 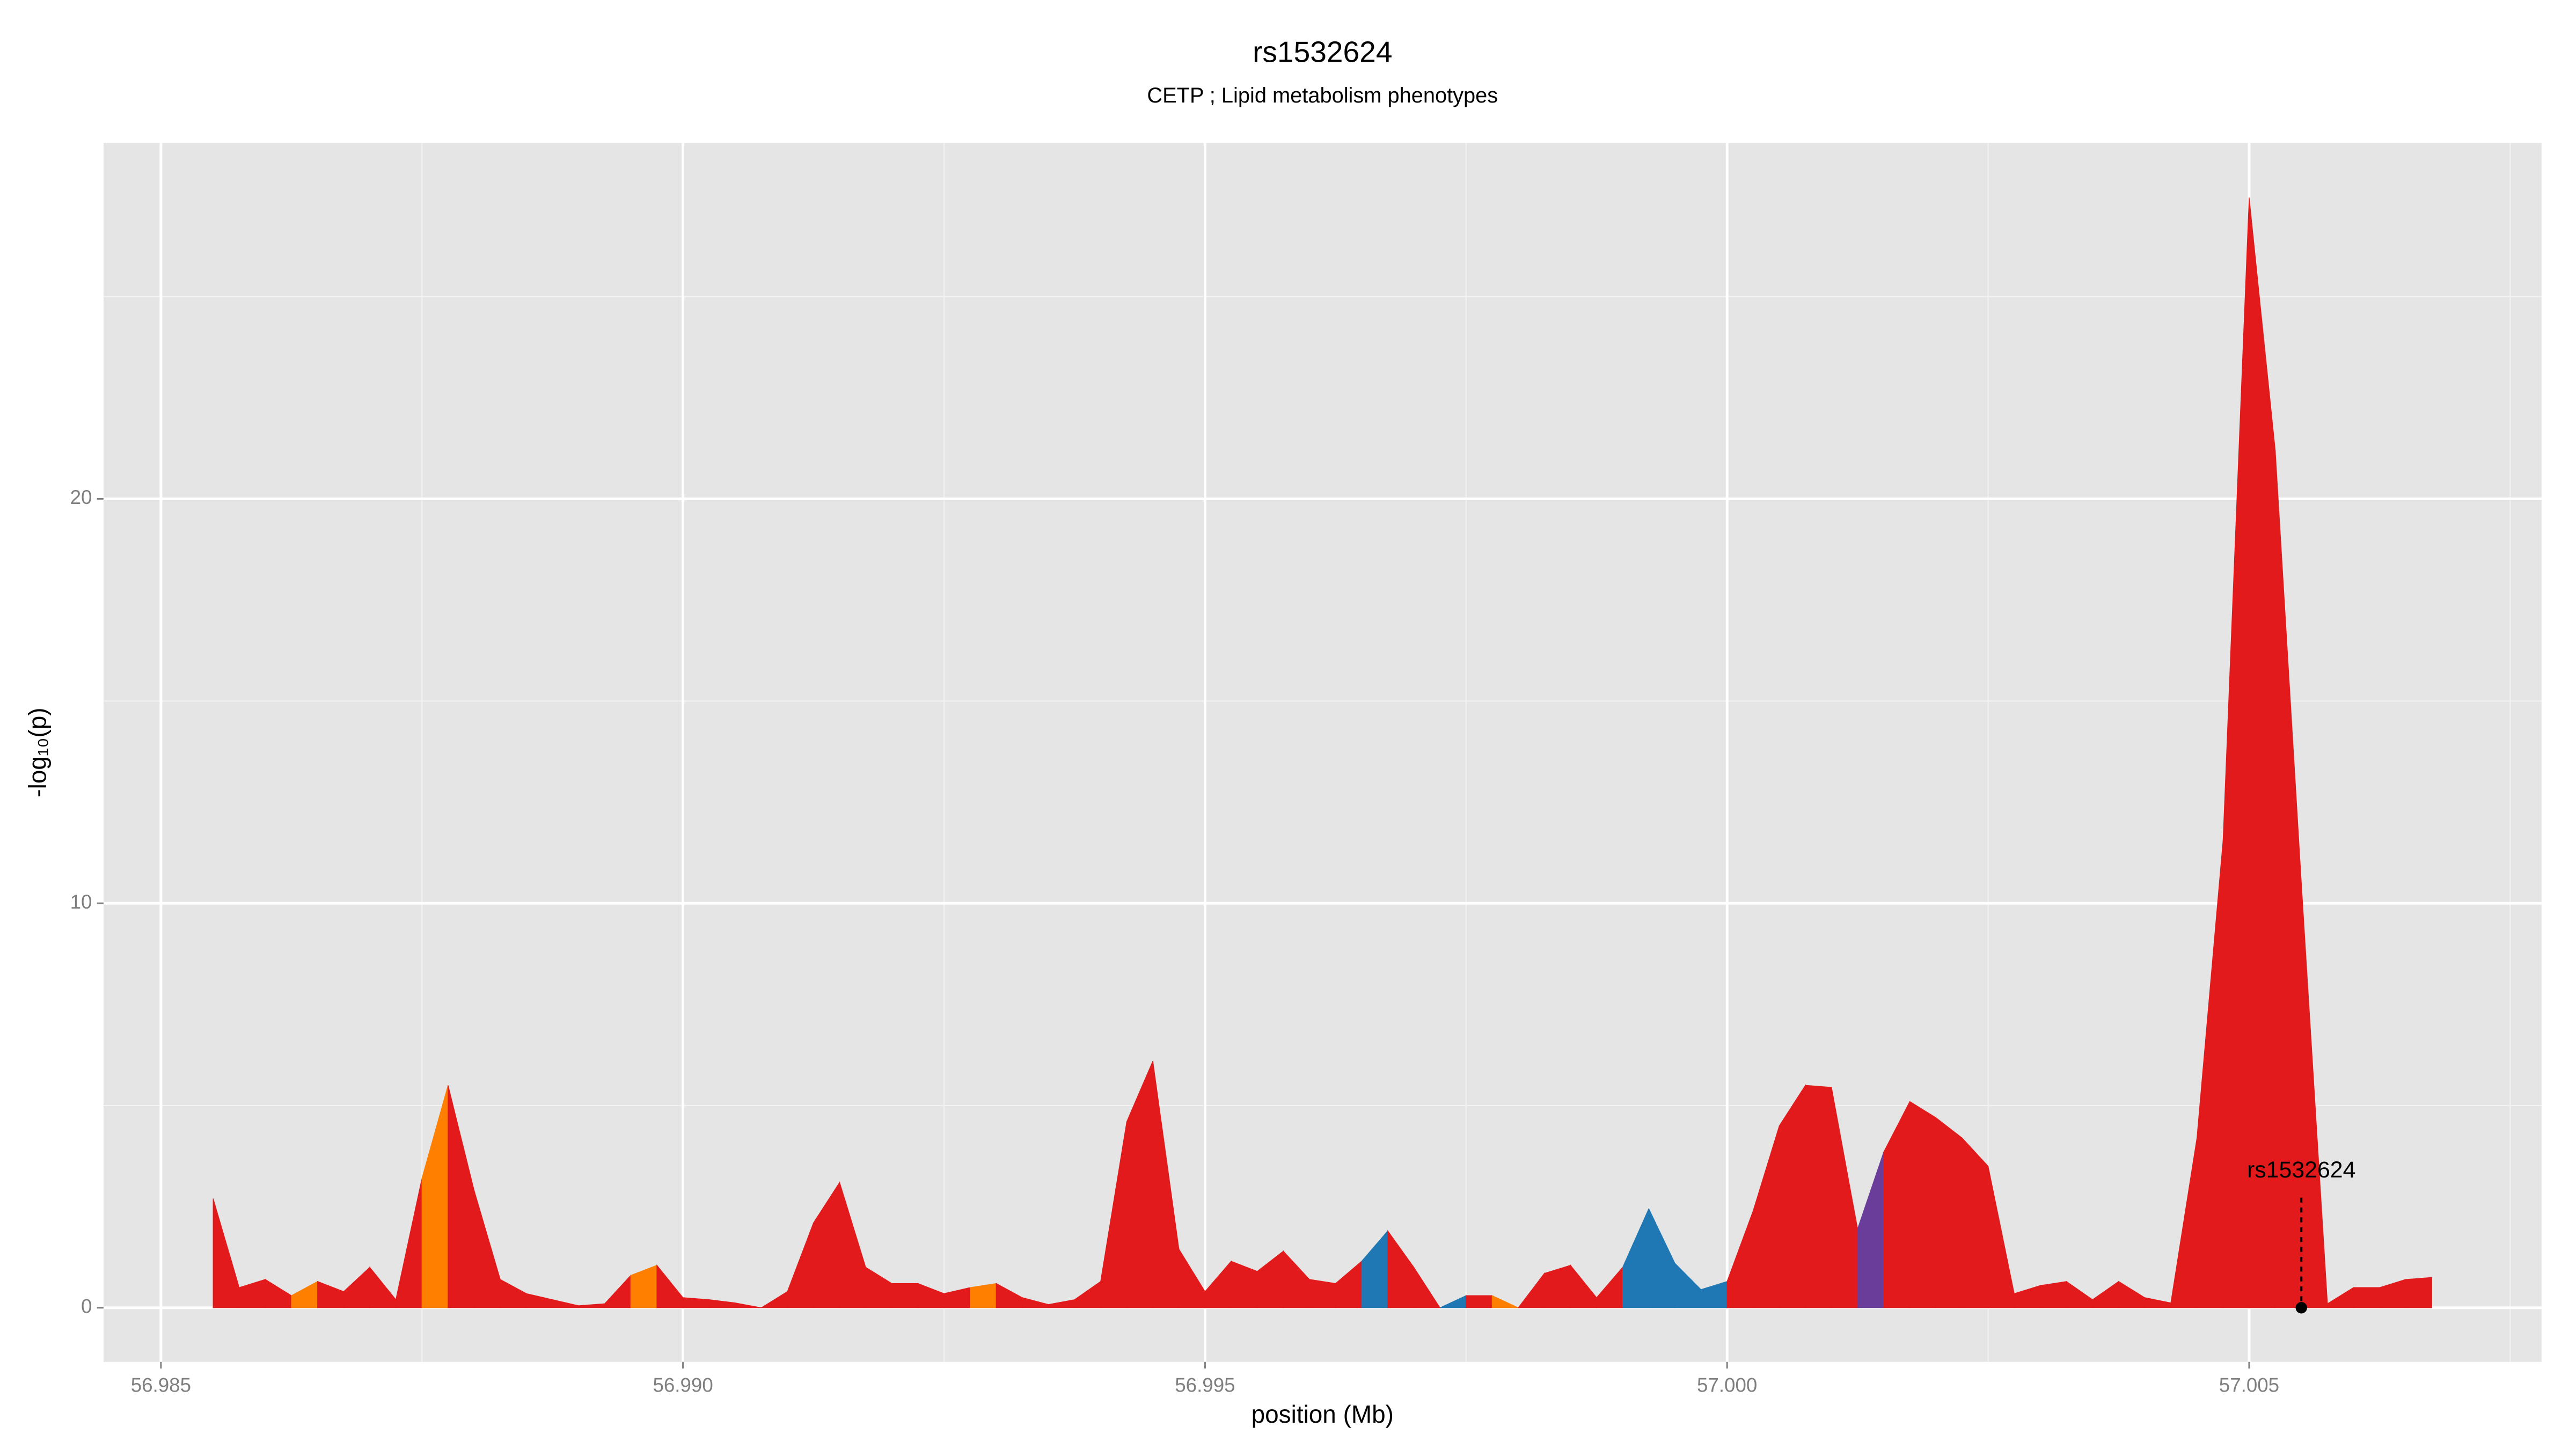 What do you see at coordinates (2301, 1308) in the screenshot?
I see `annotation-point` at bounding box center [2301, 1308].